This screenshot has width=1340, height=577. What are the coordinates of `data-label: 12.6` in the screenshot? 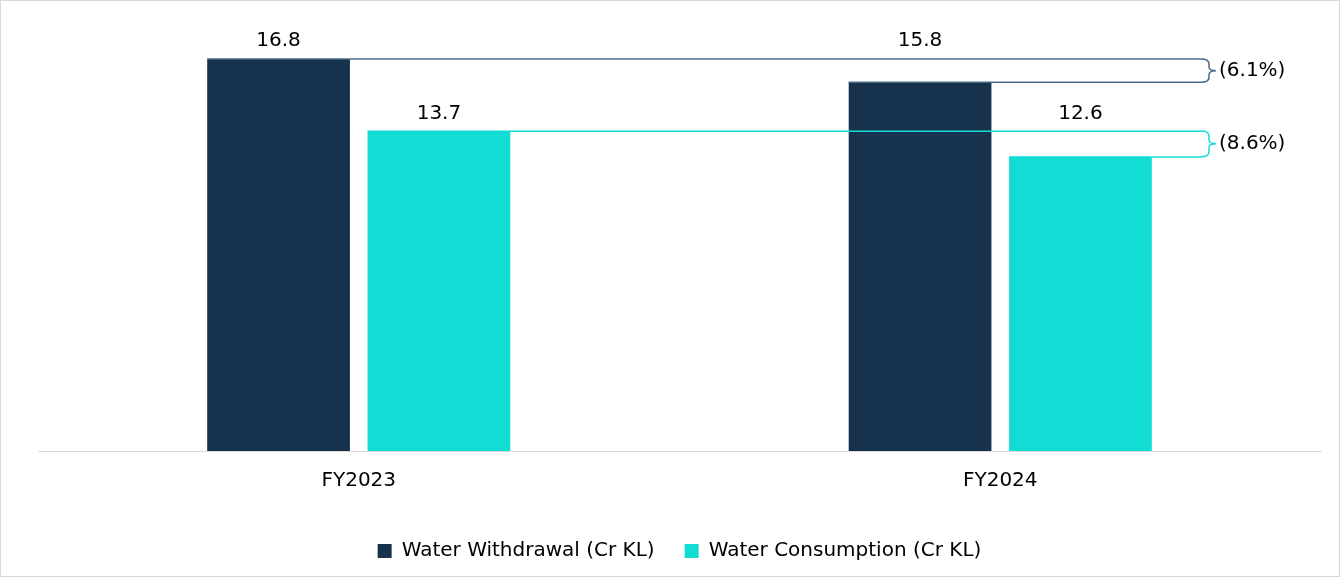 It's located at (1080, 111).